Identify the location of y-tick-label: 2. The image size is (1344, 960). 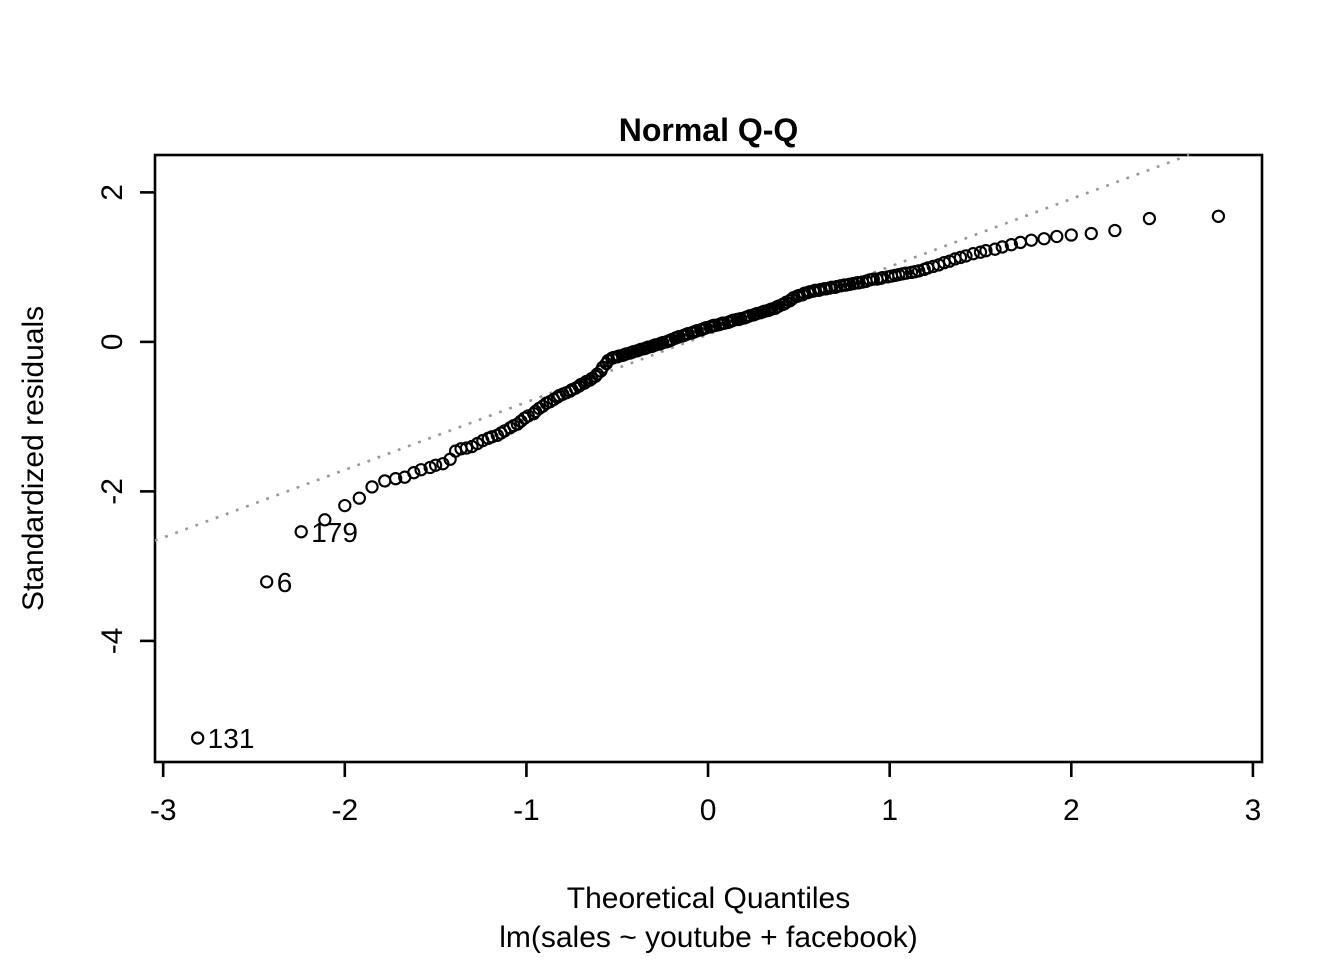
(112, 192).